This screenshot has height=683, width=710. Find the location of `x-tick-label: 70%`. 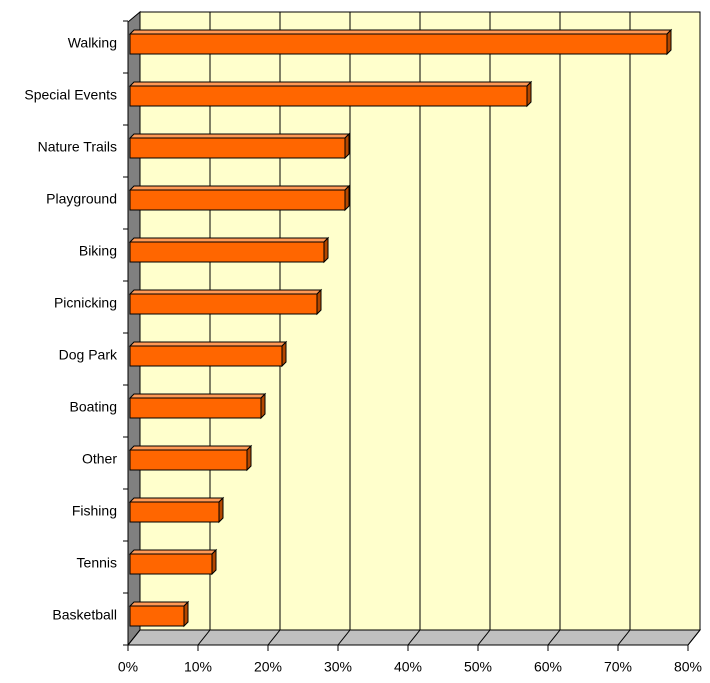

x-tick-label: 70% is located at coordinates (618, 667).